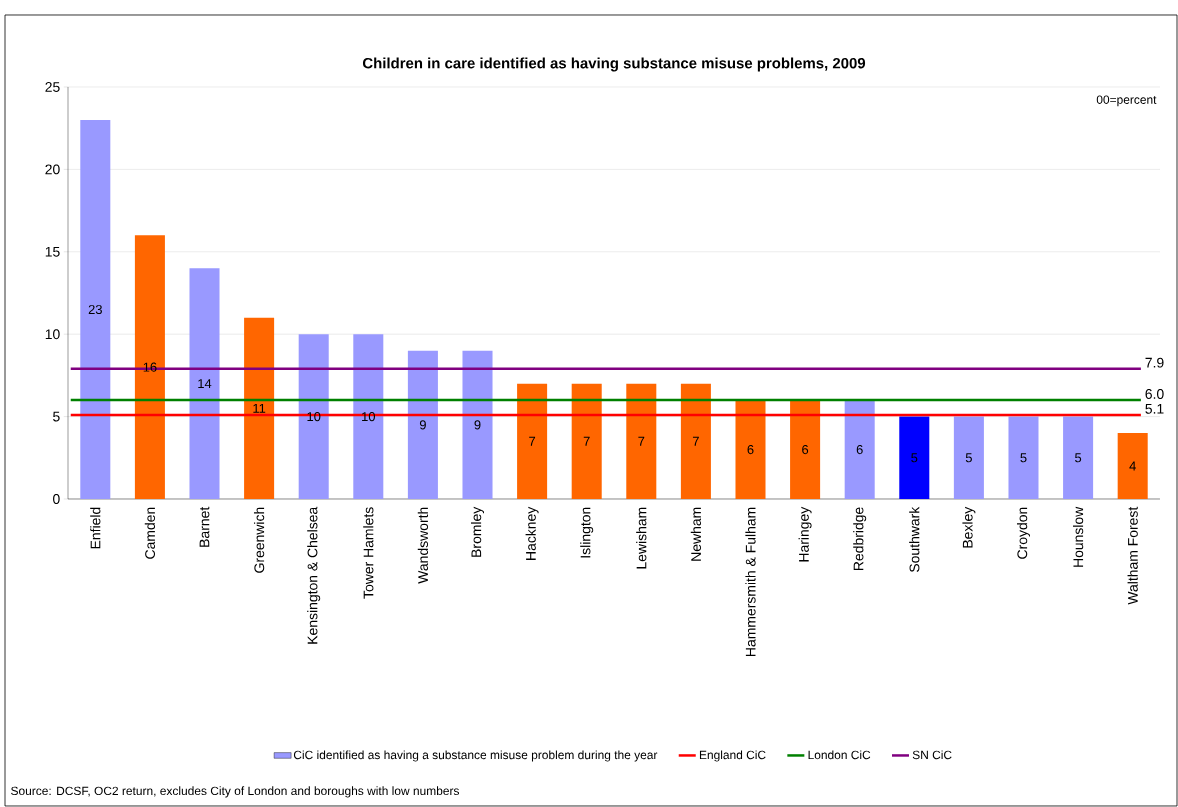 This screenshot has height=807, width=1178. I want to click on x-tick-label: Tower Hamlets, so click(368, 553).